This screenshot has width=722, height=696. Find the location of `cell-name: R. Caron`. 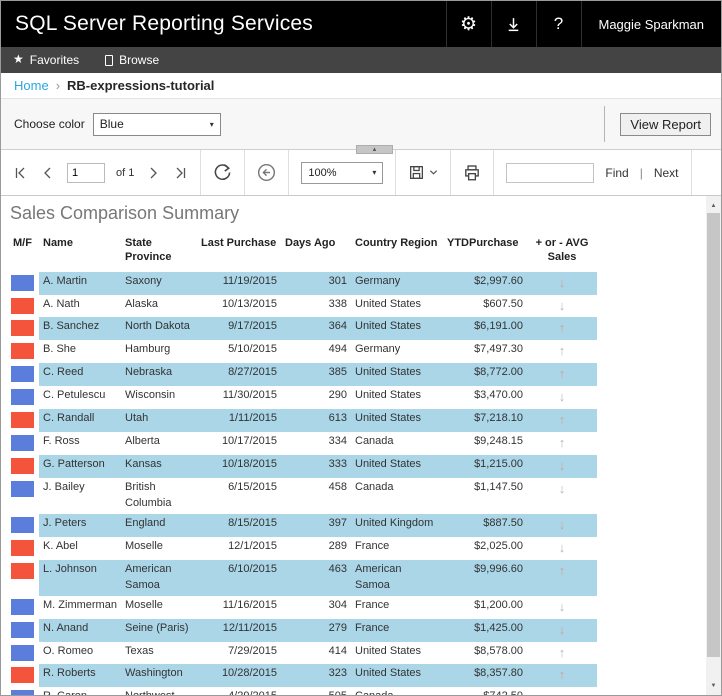

cell-name: R. Caron is located at coordinates (80, 691).